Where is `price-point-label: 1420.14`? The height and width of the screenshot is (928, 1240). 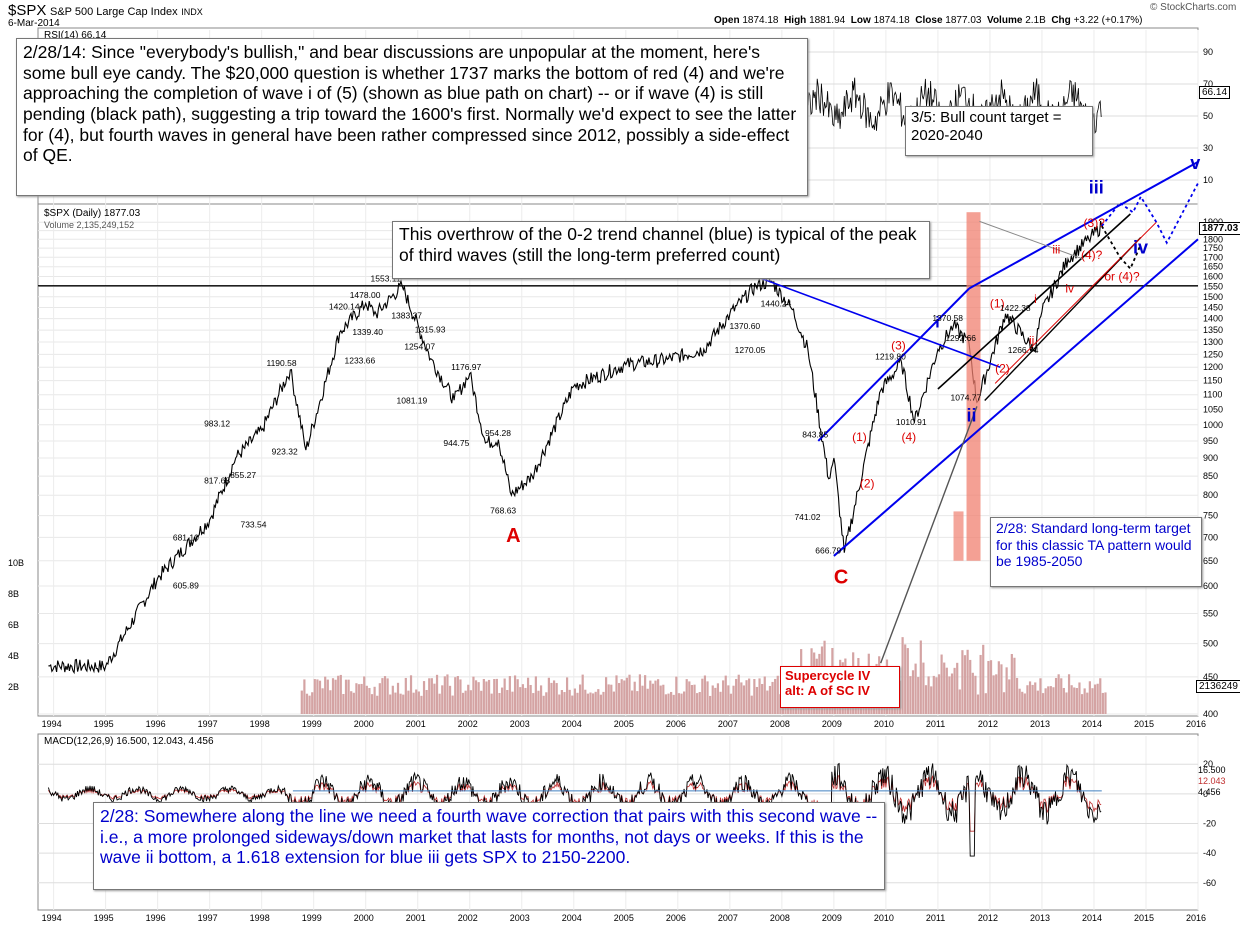 price-point-label: 1420.14 is located at coordinates (344, 307).